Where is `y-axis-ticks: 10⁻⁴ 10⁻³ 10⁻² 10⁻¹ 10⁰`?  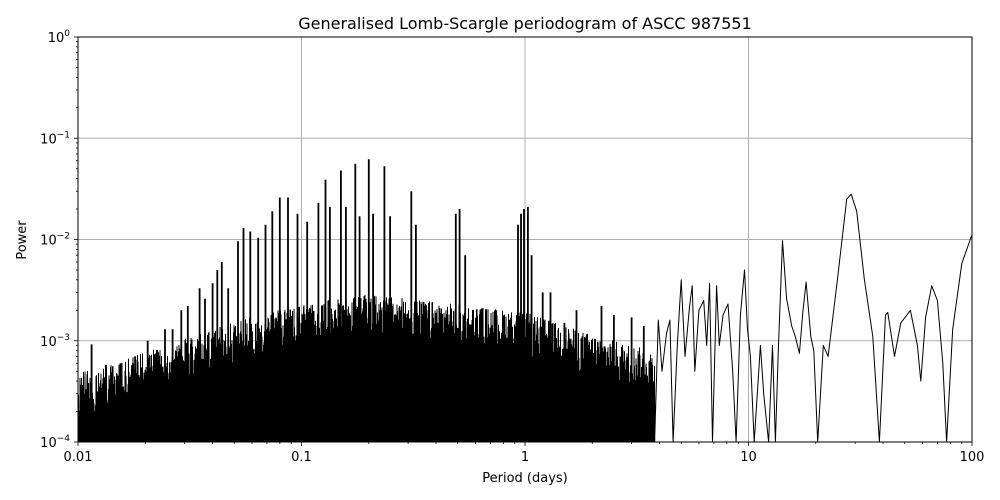
y-axis-ticks: 10⁻⁴ 10⁻³ 10⁻² 10⁻¹ 10⁰ is located at coordinates (59, 240).